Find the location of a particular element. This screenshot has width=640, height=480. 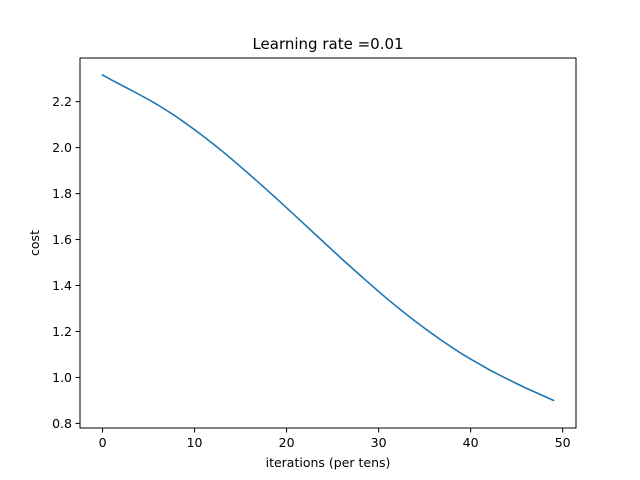

x-tick-label: 0 is located at coordinates (103, 442).